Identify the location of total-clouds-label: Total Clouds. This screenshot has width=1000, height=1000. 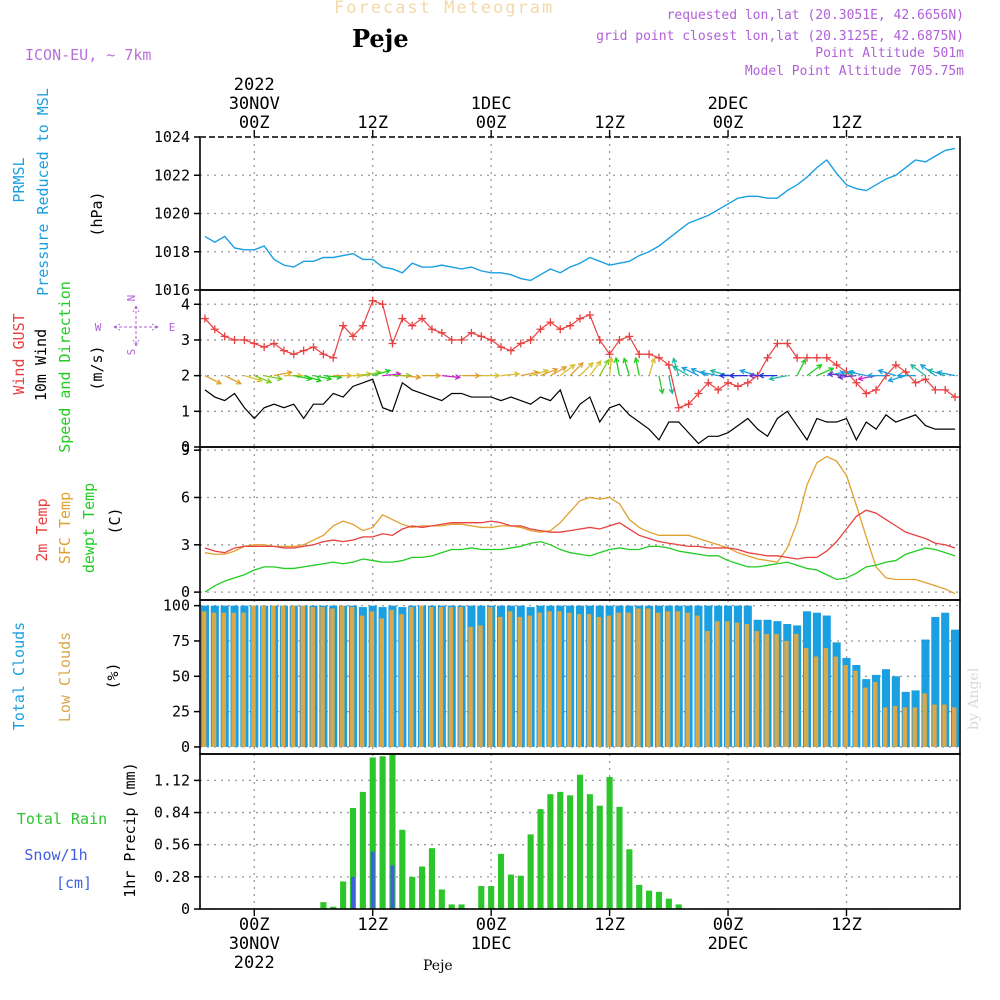
(19, 676).